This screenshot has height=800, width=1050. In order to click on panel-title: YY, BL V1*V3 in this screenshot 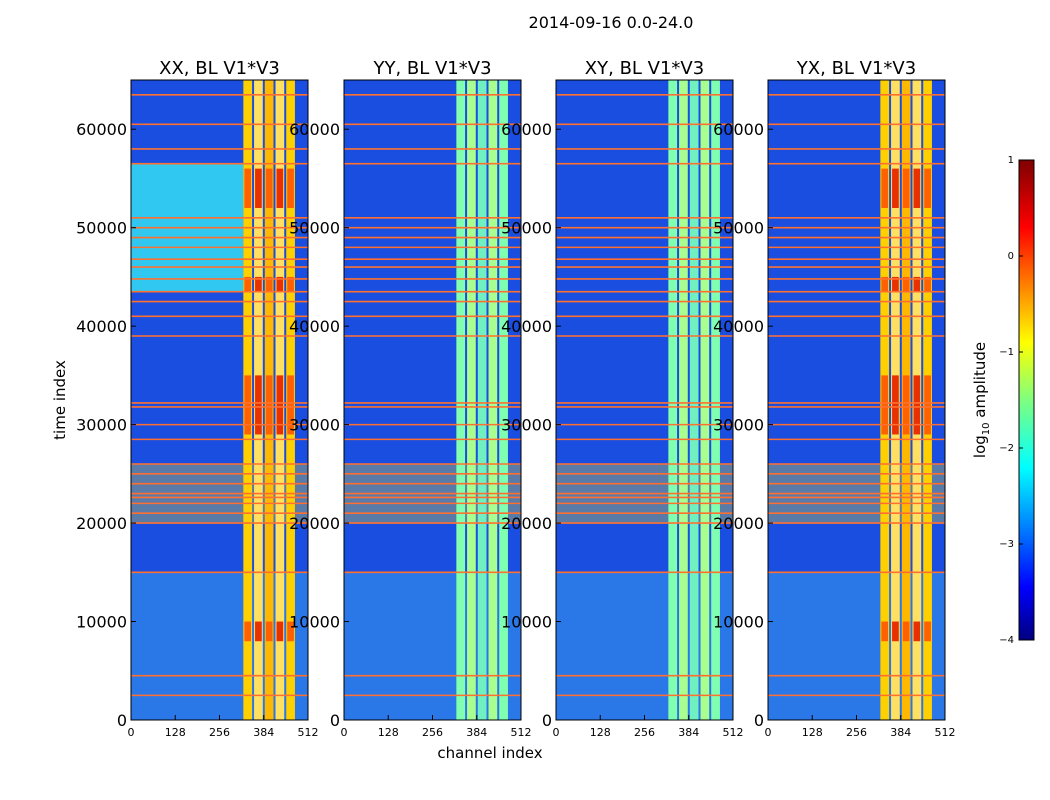, I will do `click(431, 68)`.